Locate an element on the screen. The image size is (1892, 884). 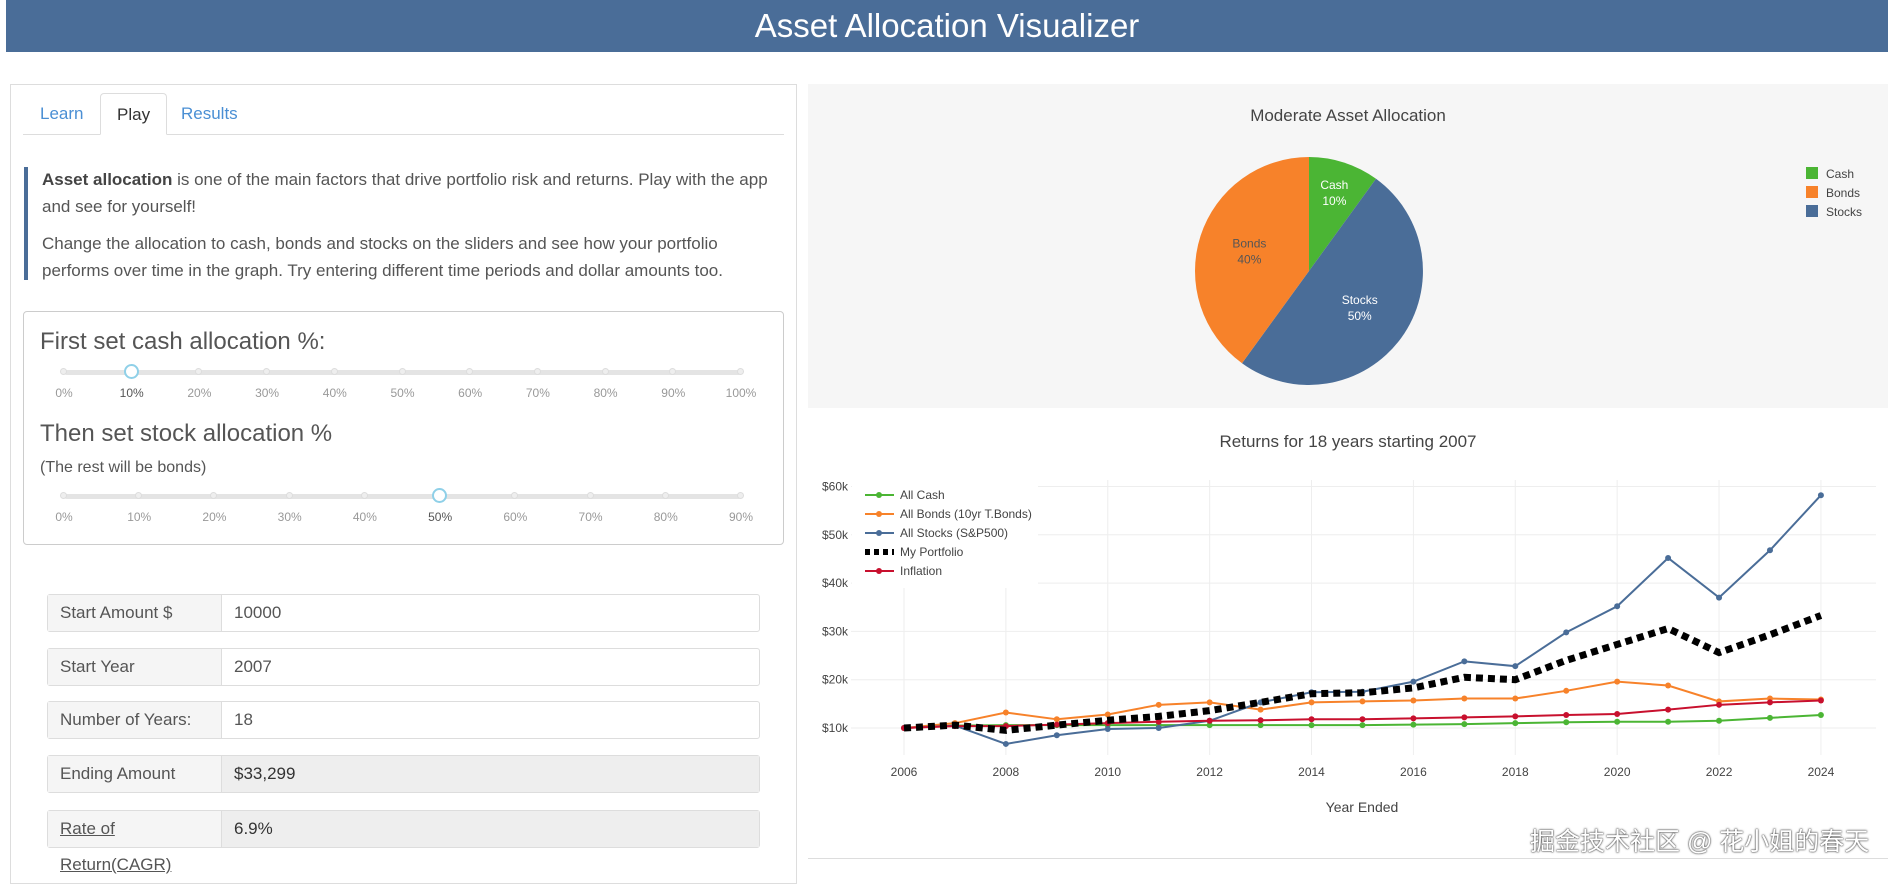
series-my-portfolio is located at coordinates (1363, 673).